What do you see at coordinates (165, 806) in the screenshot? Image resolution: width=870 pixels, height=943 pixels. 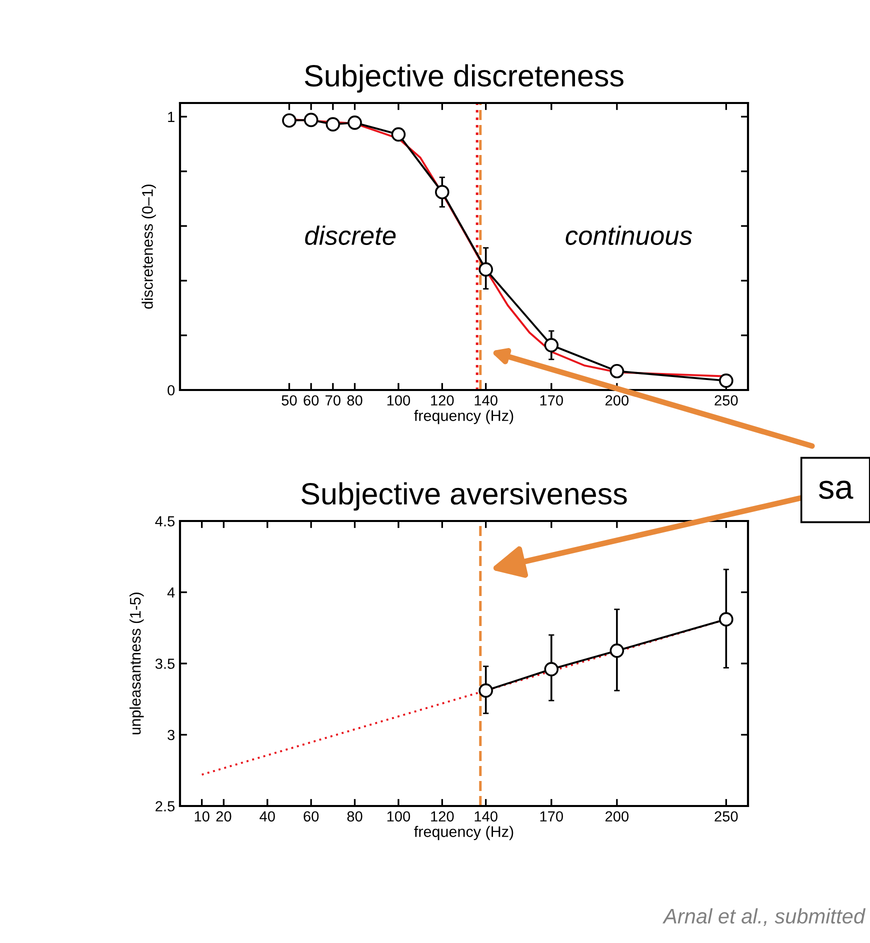 I see `y-tick-label: 2.5` at bounding box center [165, 806].